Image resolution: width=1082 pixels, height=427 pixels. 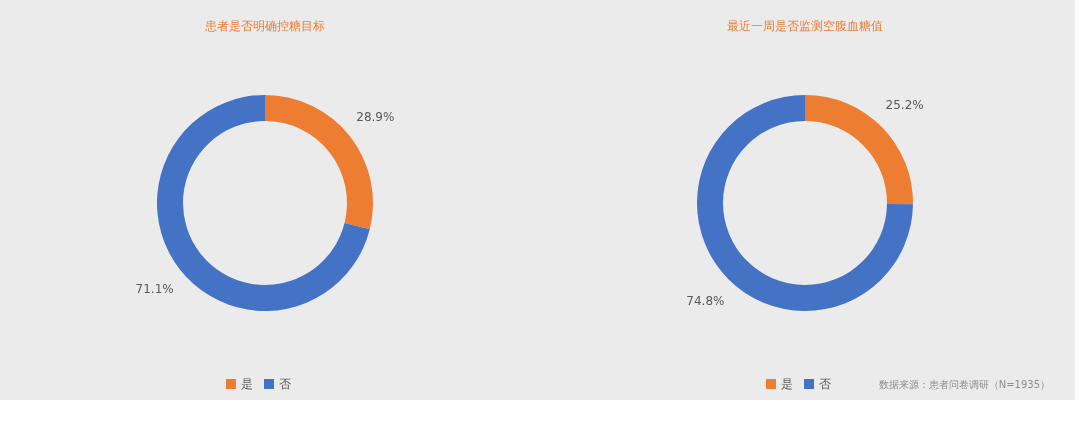 I want to click on data-label: 25.2%, so click(x=904, y=104).